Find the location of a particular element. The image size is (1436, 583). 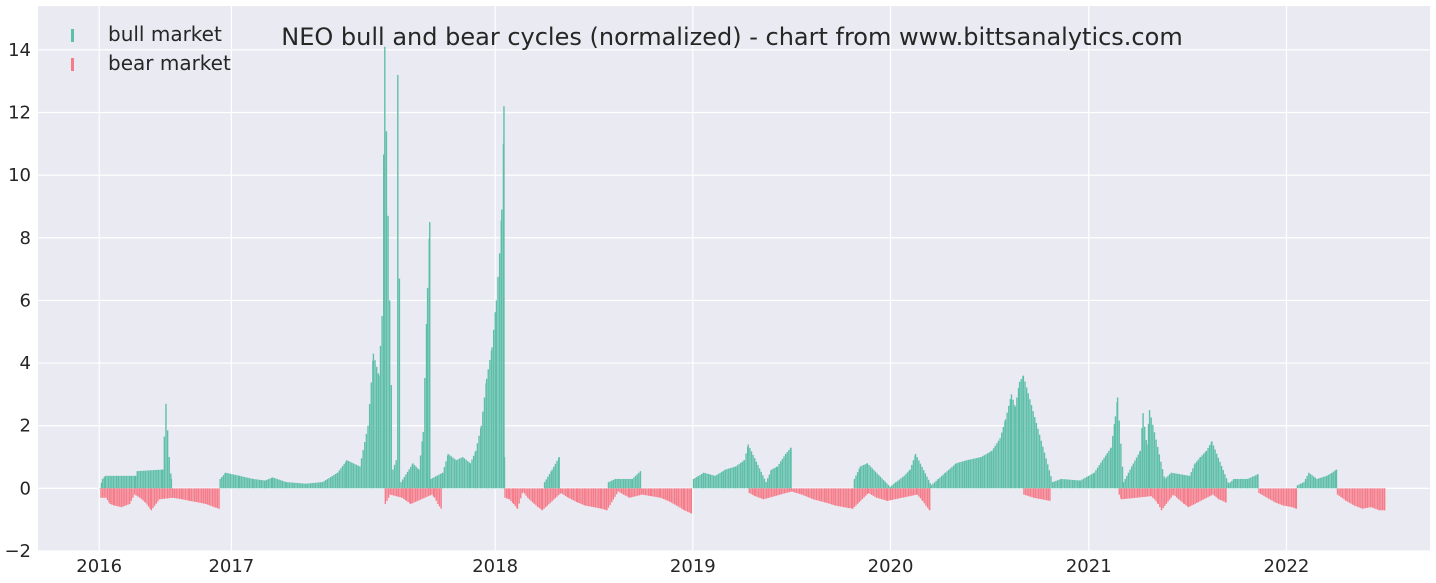

y-tick-label: 14 is located at coordinates (19, 50).